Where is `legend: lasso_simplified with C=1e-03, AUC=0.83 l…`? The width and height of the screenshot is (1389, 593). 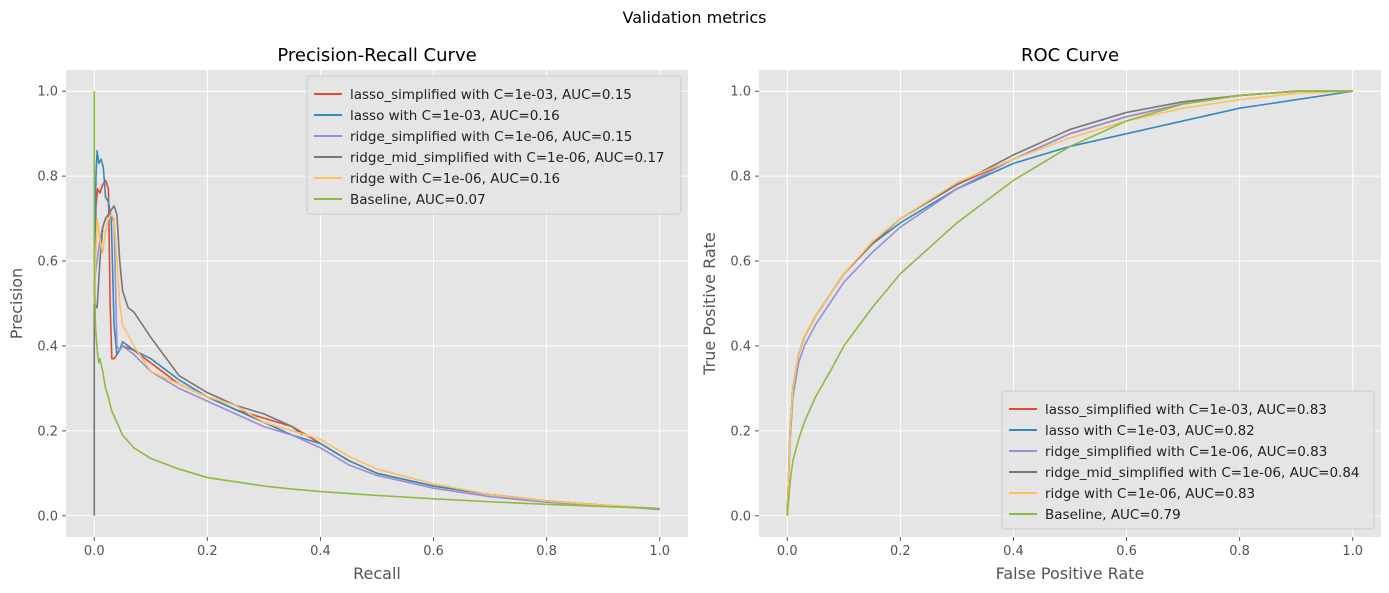
legend: lasso_simplified with C=1e-03, AUC=0.83 l… is located at coordinates (1188, 460).